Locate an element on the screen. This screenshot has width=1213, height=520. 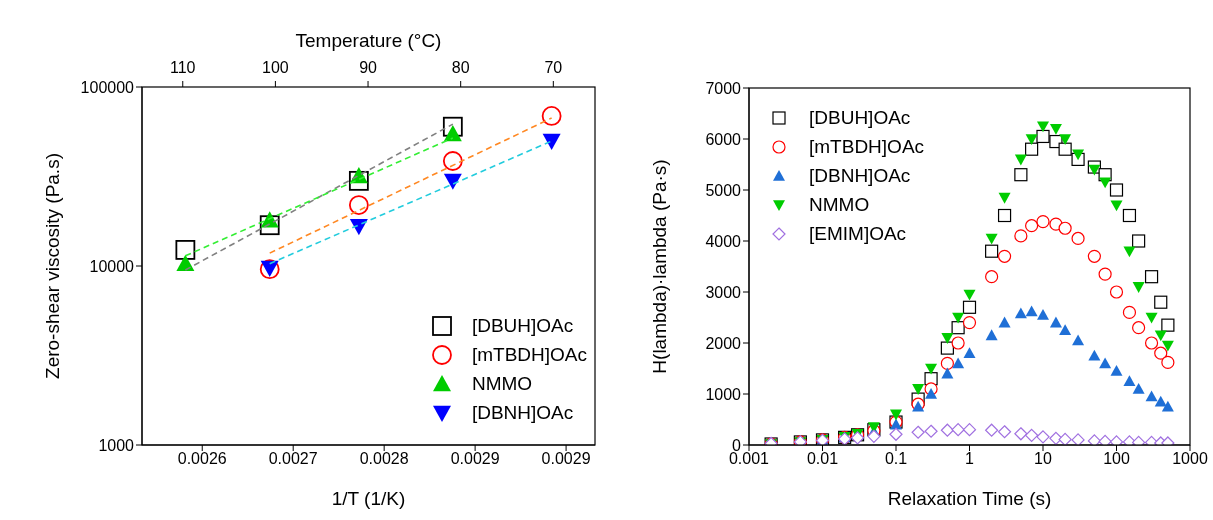
x-tick-label: 1 is located at coordinates (970, 459).